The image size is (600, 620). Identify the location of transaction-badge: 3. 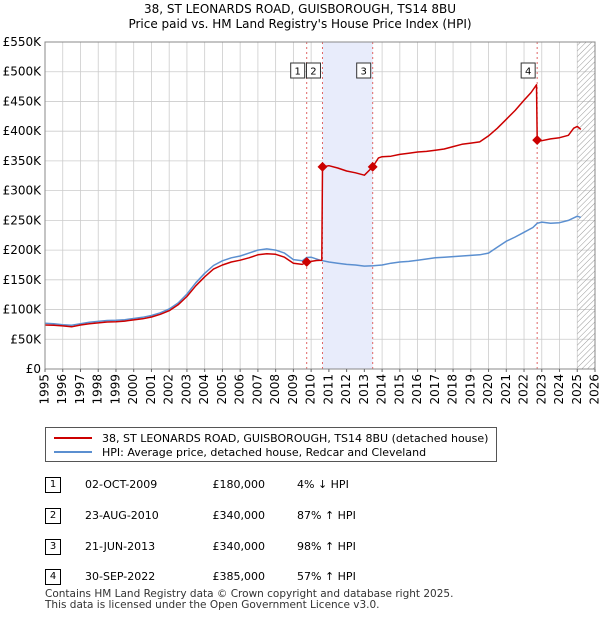
(53, 547).